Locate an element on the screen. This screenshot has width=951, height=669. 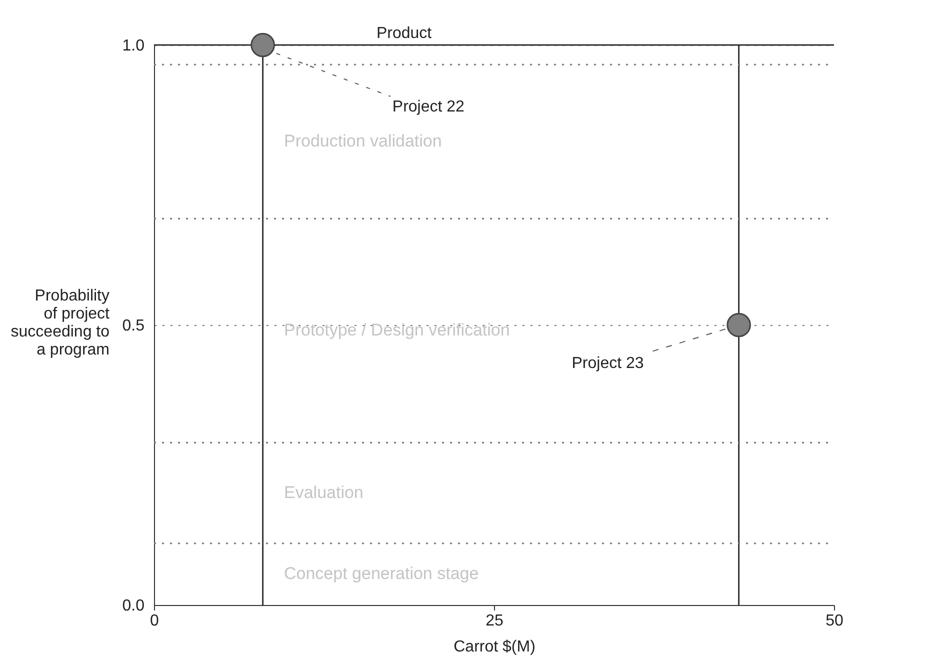
x-axis-title: Carrot $(M) is located at coordinates (495, 647).